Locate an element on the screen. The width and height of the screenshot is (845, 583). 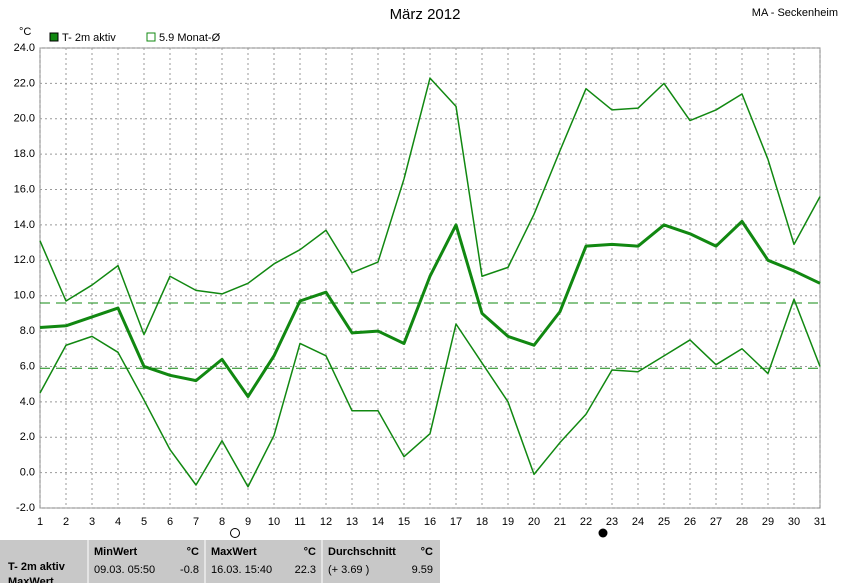
x-tick-label: 17 is located at coordinates (456, 522).